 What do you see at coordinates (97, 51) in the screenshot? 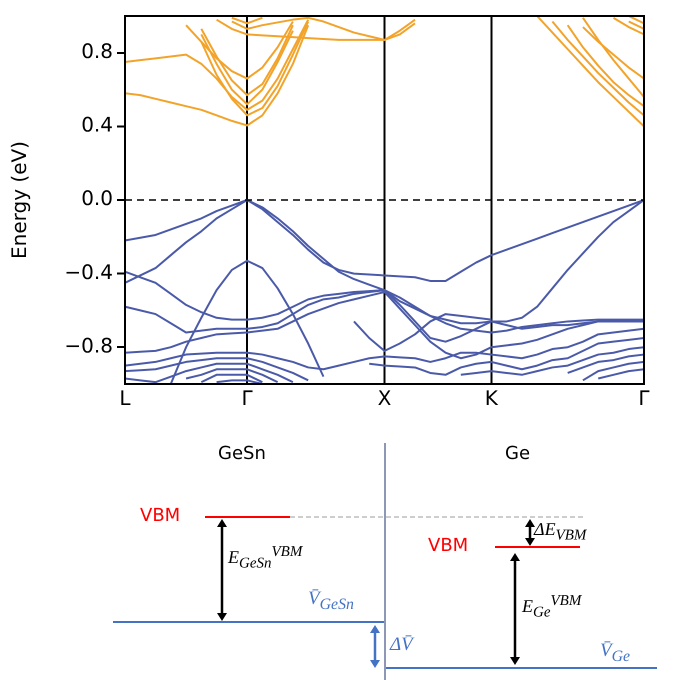
I see `y-tick-label: 0.8` at bounding box center [97, 51].